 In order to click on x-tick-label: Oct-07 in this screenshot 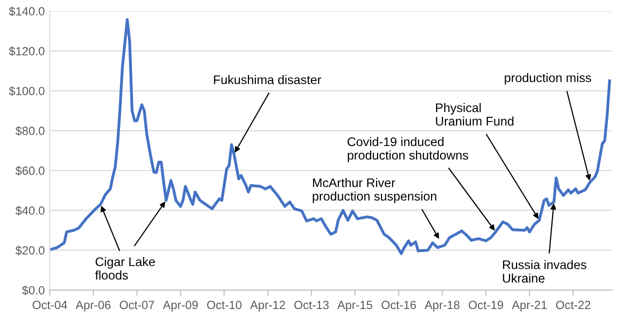, I will do `click(137, 305)`.